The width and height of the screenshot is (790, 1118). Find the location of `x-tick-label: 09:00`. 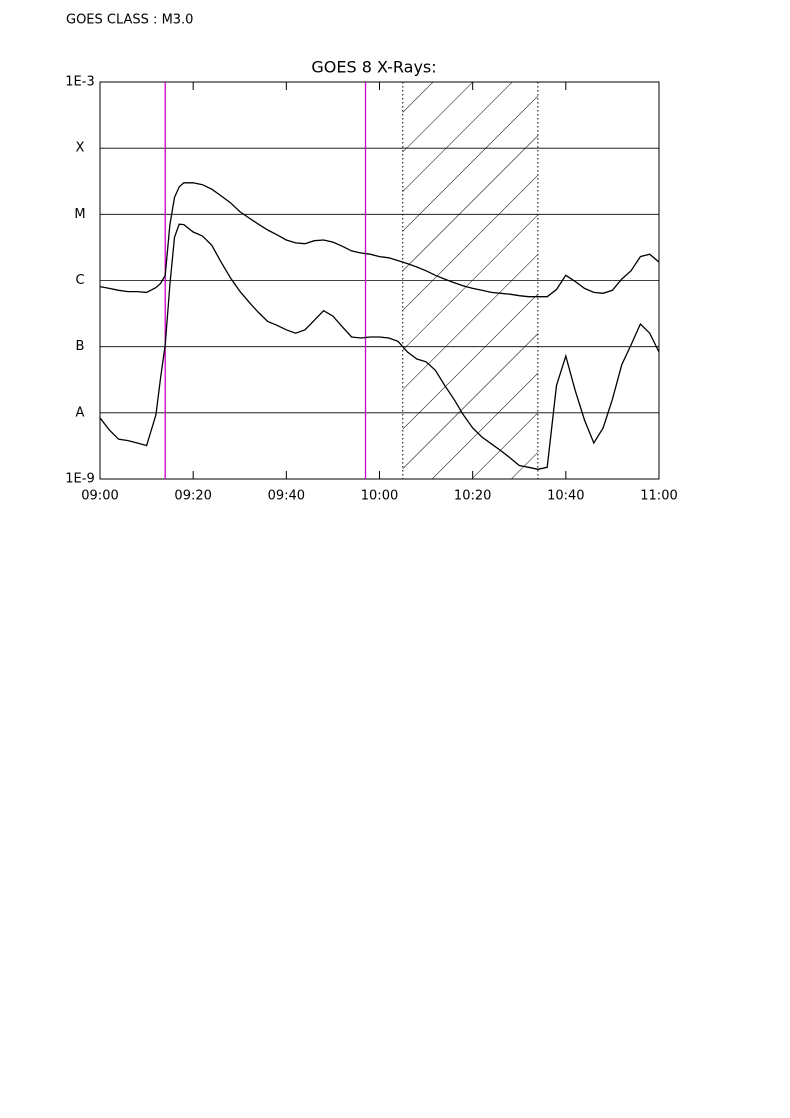

x-tick-label: 09:00 is located at coordinates (99, 496).